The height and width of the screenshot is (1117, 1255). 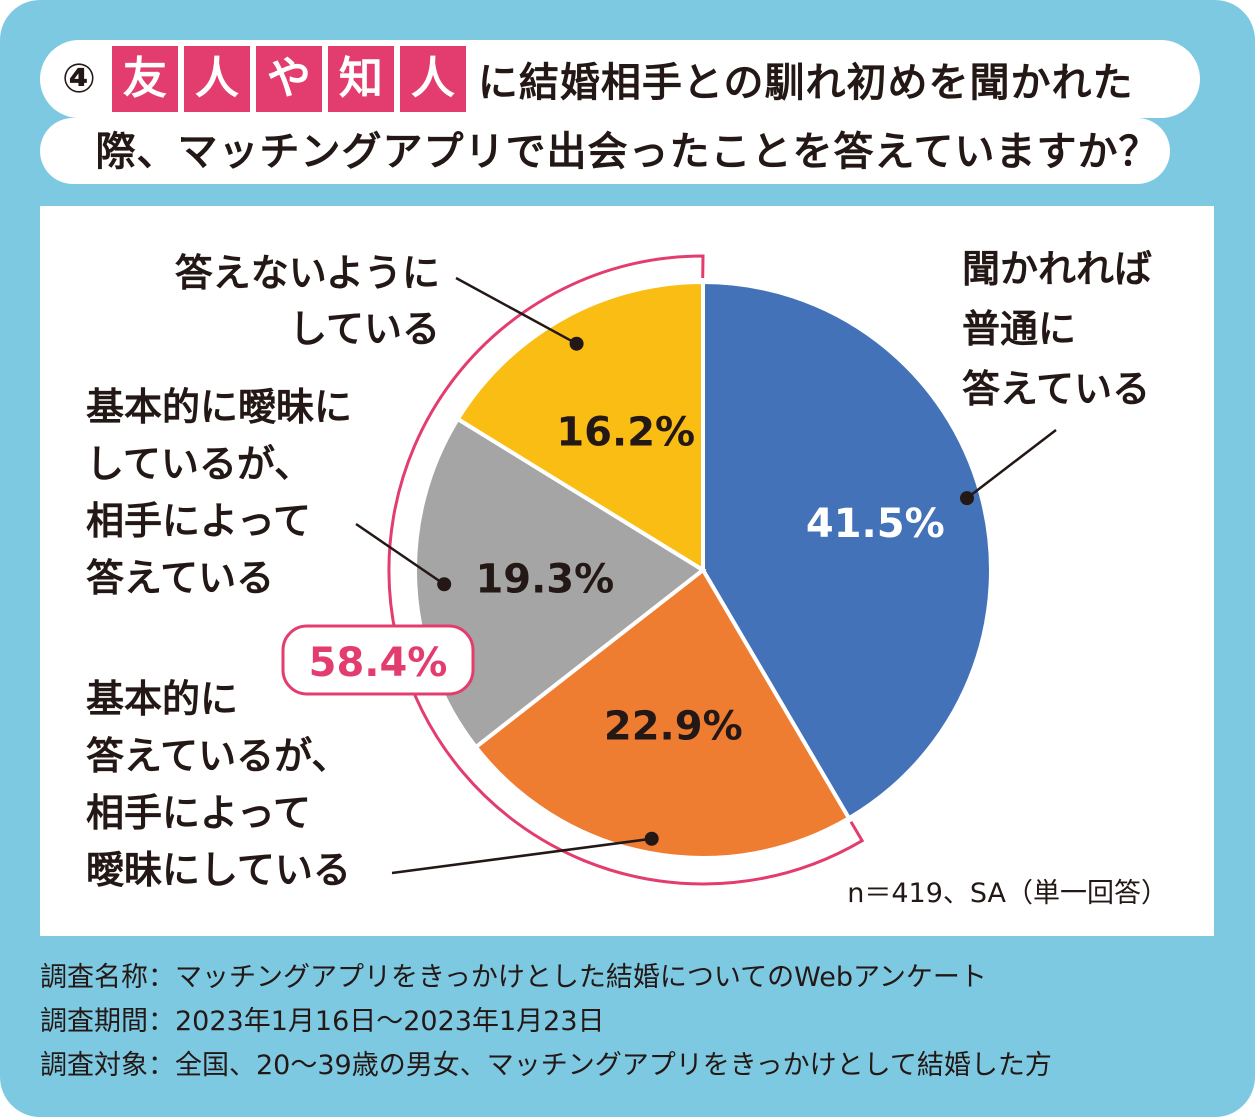 I want to click on survey-period: 調査期間：2023年1月16日～2023年1月23日, so click(x=322, y=1021).